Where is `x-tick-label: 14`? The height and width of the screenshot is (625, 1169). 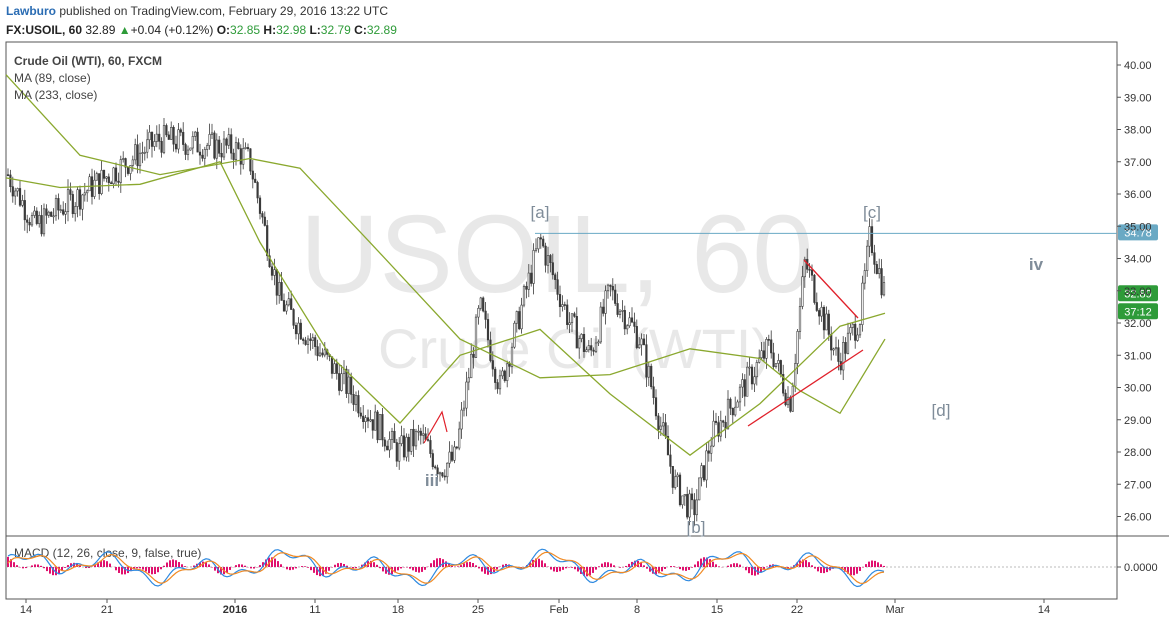
x-tick-label: 14 is located at coordinates (26, 610).